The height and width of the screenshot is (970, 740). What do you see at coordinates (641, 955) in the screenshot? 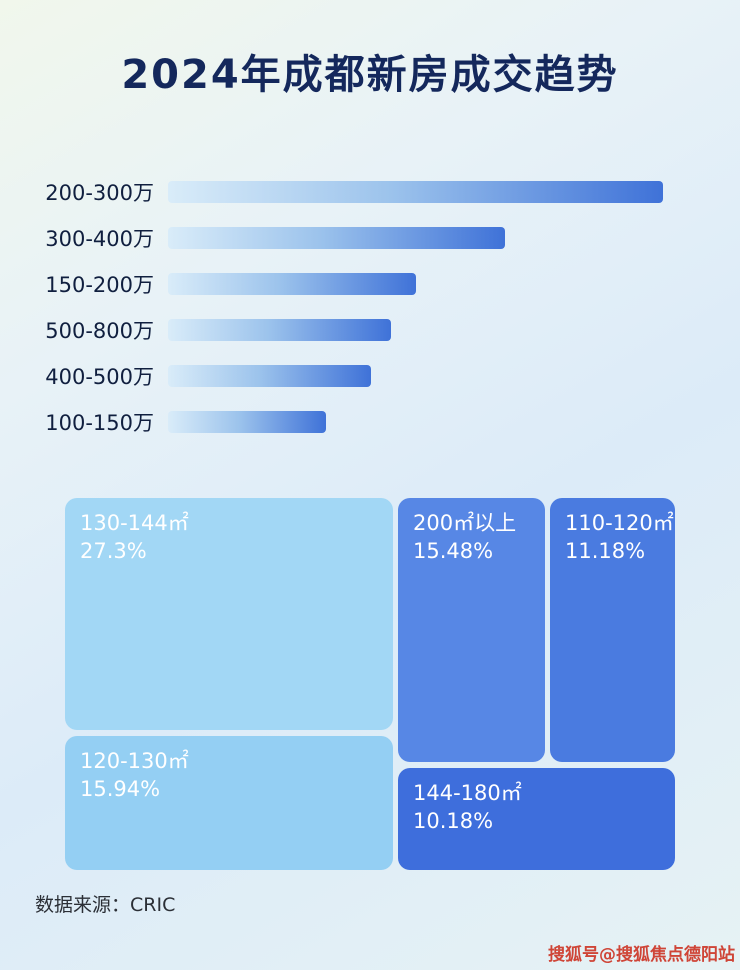
I see `watermark-text: 搜狐号@搜狐焦点德阳站` at bounding box center [641, 955].